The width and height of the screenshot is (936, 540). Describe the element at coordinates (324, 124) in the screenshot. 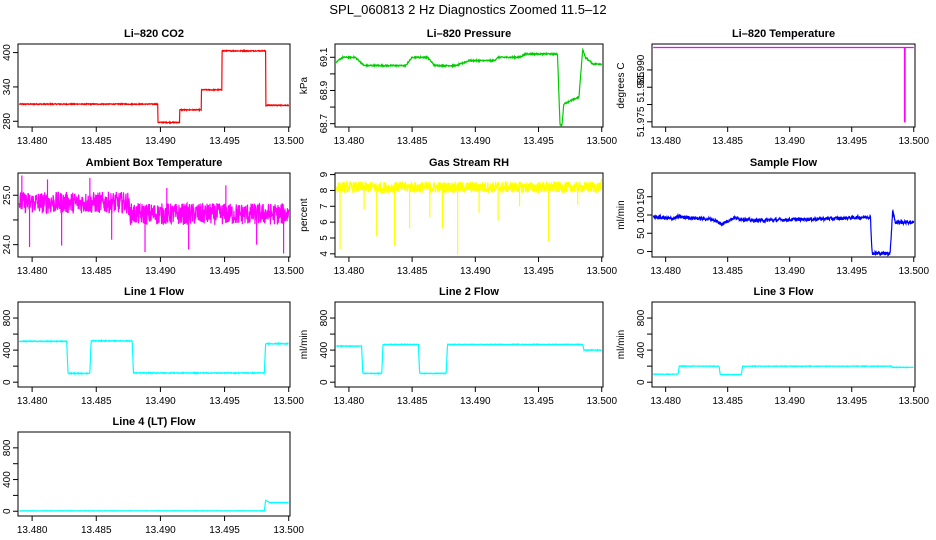

I see `y-tick-label: 68.7` at that location.